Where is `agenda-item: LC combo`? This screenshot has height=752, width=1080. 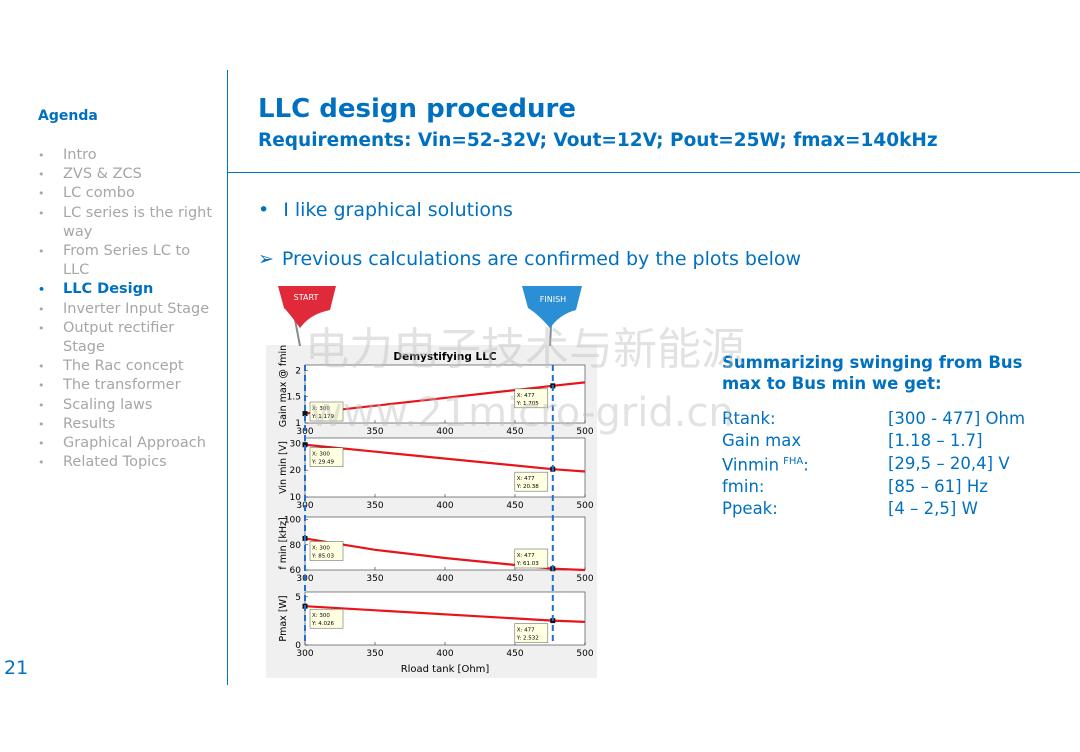 agenda-item: LC combo is located at coordinates (128, 193).